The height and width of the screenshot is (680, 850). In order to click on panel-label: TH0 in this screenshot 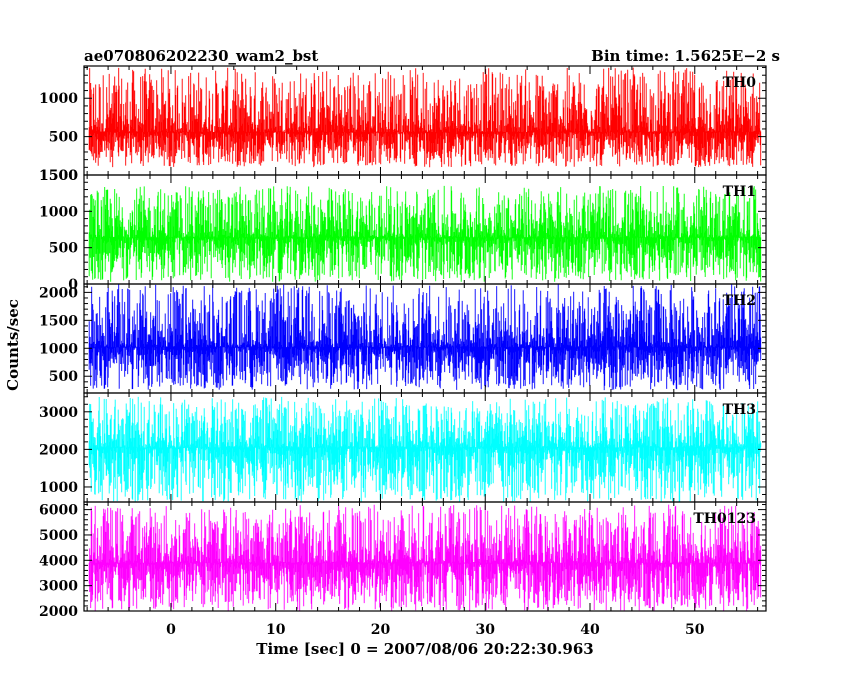, I will do `click(740, 83)`.